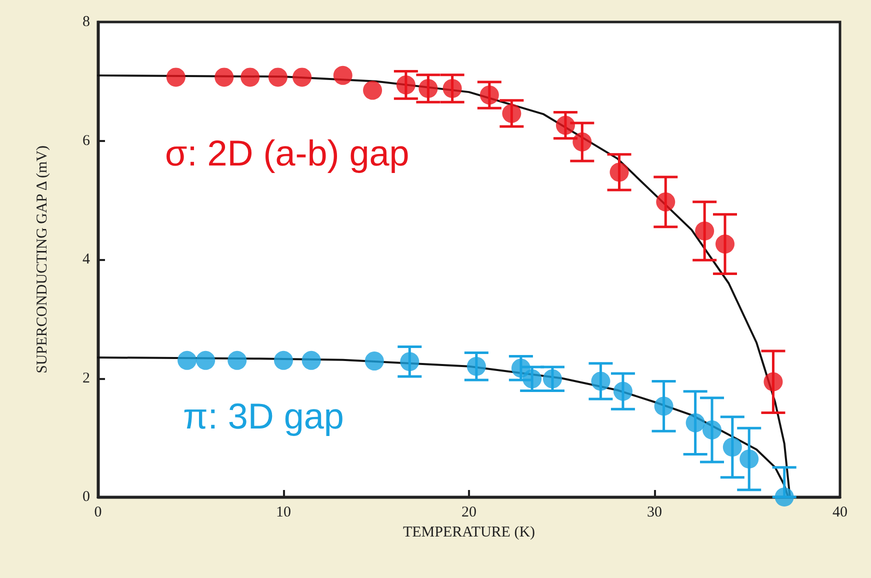  I want to click on x-tick-label: 20, so click(469, 512).